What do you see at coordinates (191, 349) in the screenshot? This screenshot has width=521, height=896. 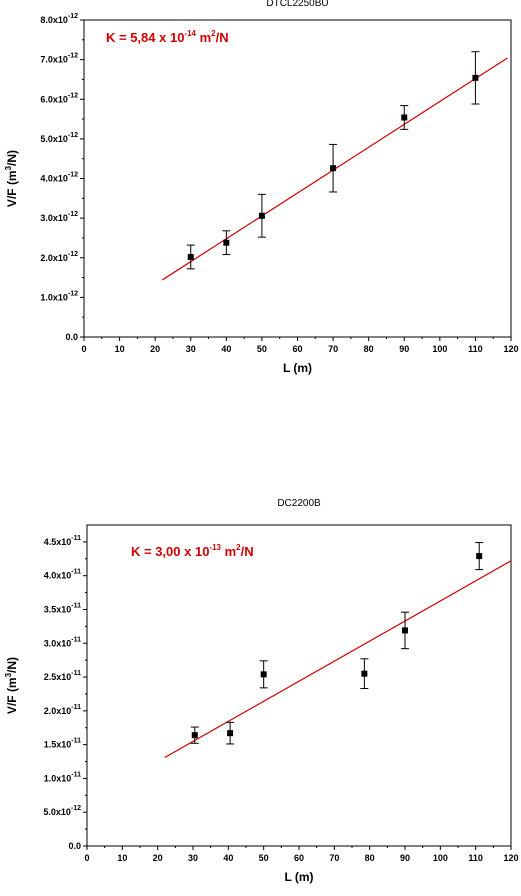 I see `x-tick-label: 30` at bounding box center [191, 349].